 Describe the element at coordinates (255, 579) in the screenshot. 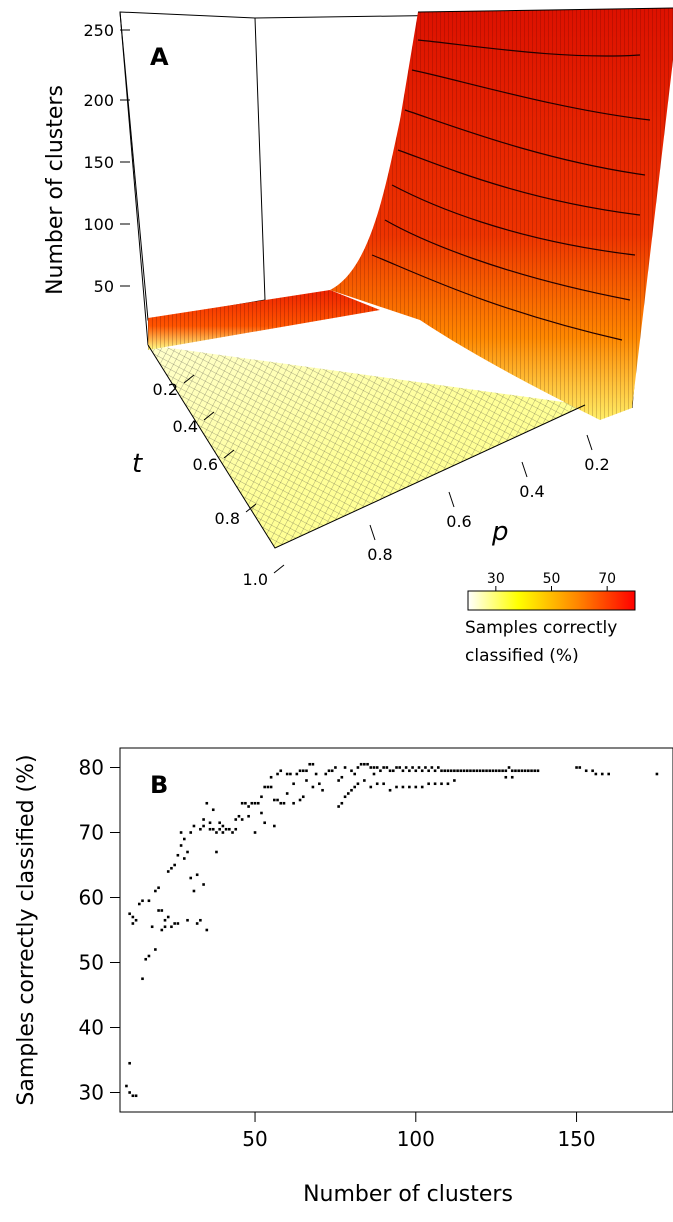

I see `t-tick-label: 1.0` at that location.